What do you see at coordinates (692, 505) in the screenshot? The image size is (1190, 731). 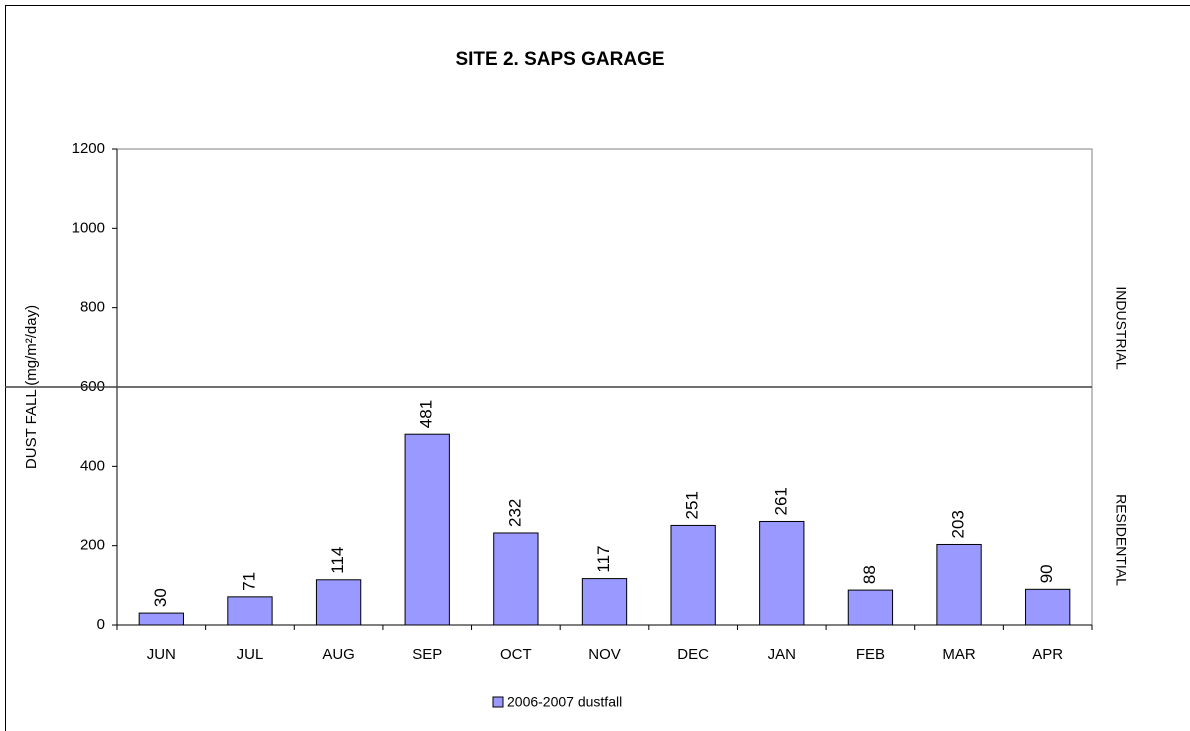 I see `data-label: 251` at bounding box center [692, 505].